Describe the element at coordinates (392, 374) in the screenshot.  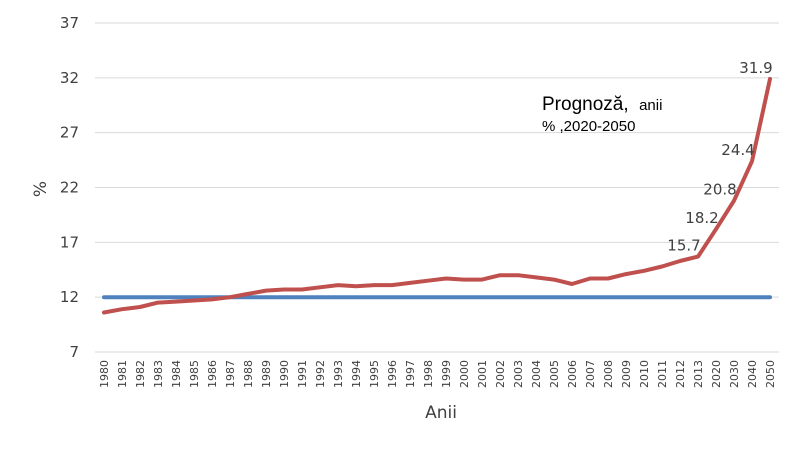
I see `x-tick-label: 1996` at that location.